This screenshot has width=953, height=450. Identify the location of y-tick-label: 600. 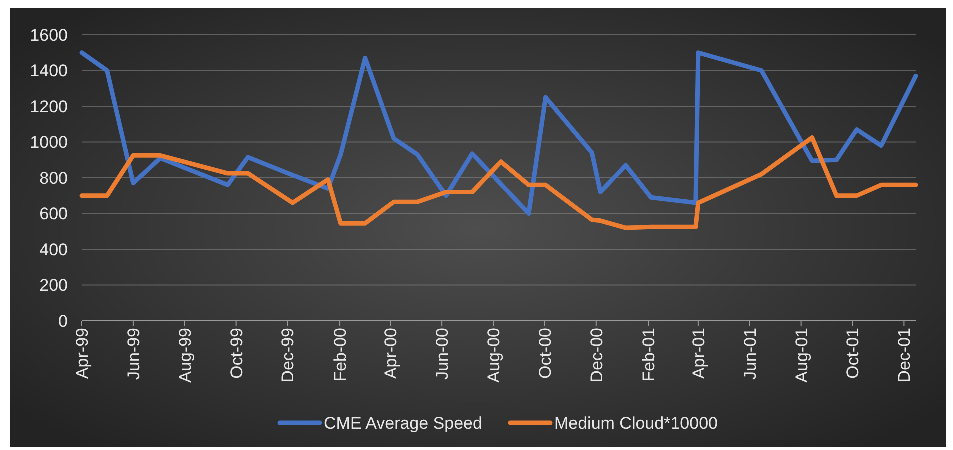
(54, 214).